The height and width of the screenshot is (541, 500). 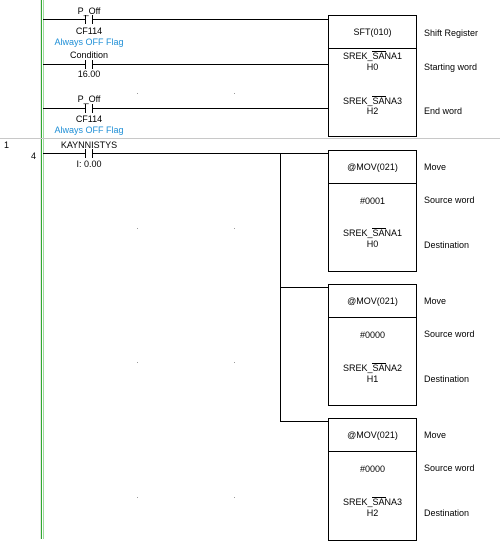 What do you see at coordinates (449, 468) in the screenshot?
I see `mov-3-source-label: Source word` at bounding box center [449, 468].